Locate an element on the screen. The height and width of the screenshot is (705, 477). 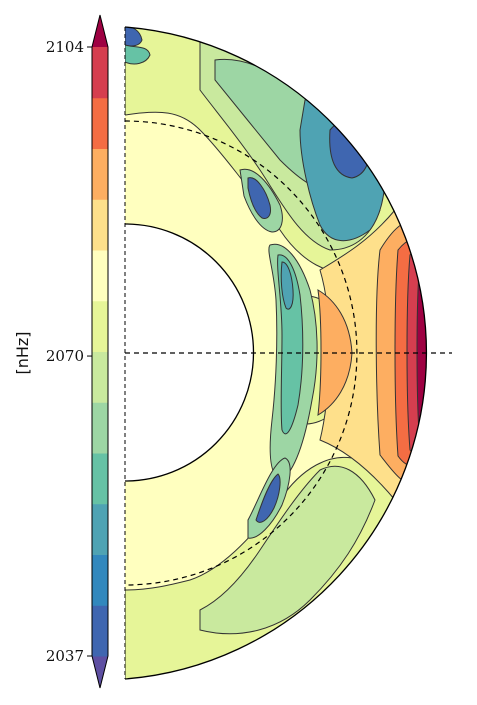
colorbar is located at coordinates (100, 351).